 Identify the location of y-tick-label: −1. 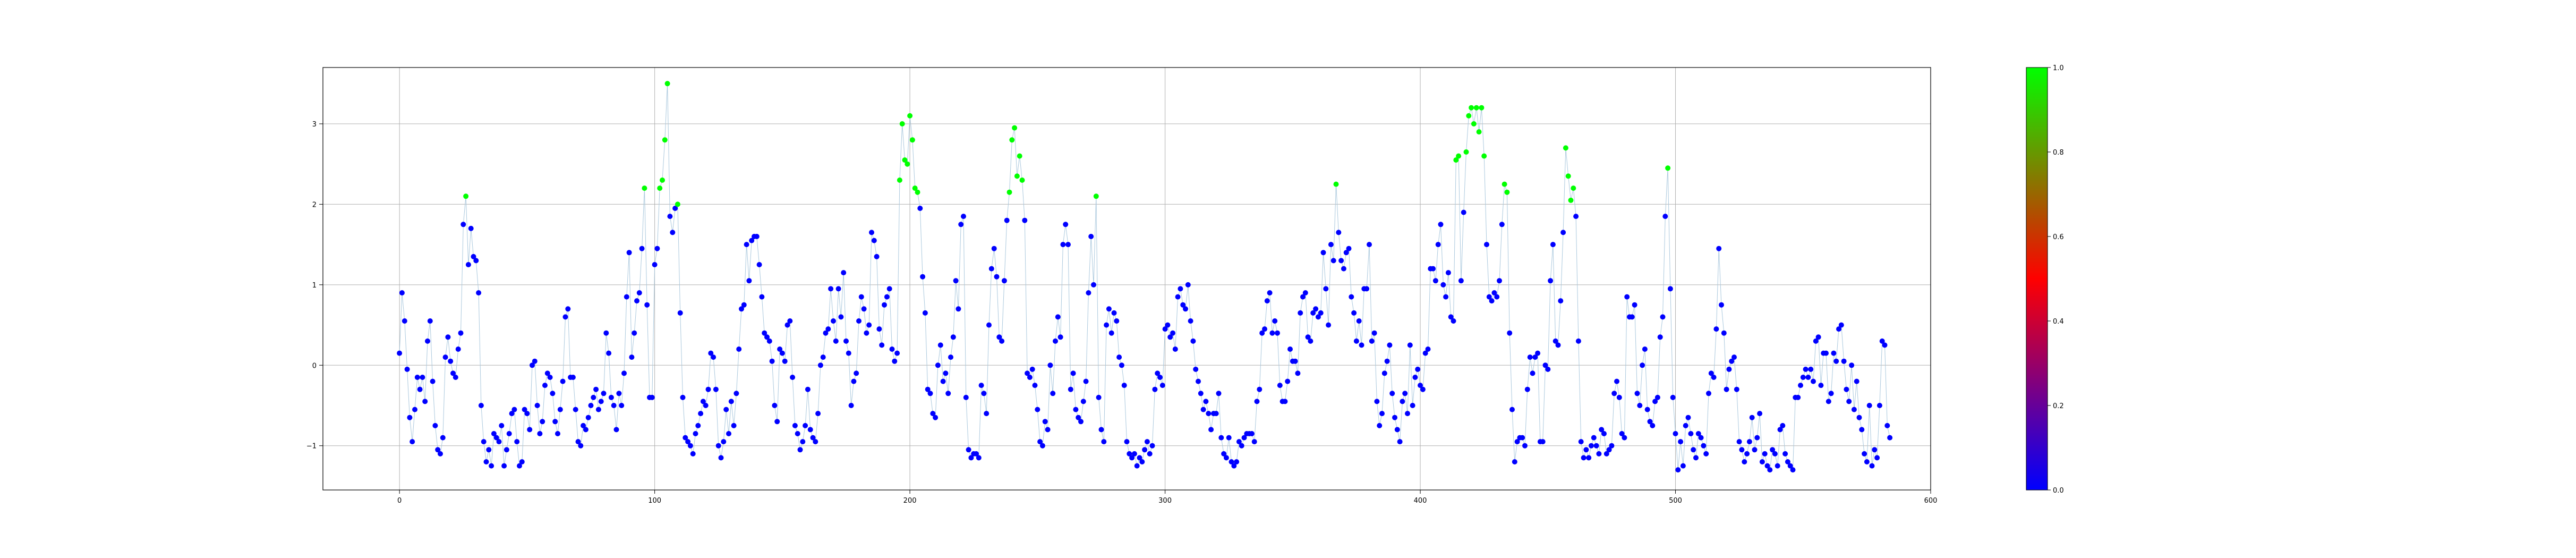
(312, 447).